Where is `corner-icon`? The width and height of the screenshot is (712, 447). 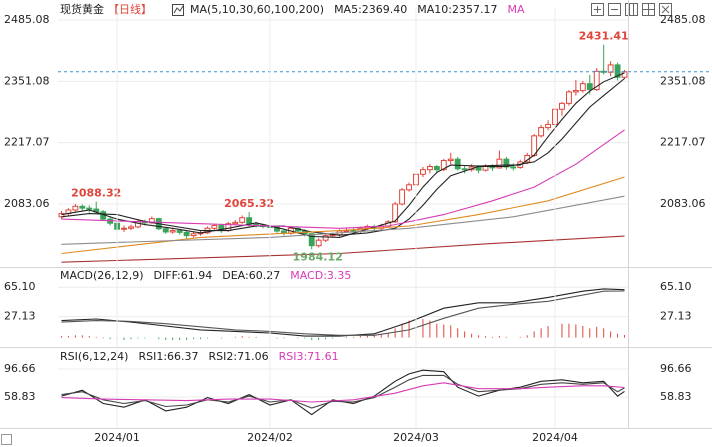 corner-icon is located at coordinates (6, 439).